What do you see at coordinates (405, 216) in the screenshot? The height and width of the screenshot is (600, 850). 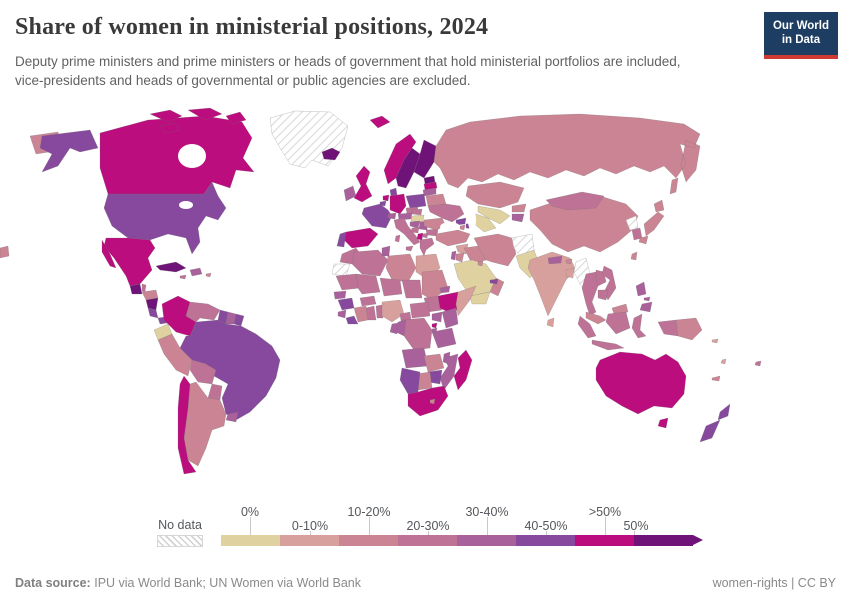 I see `country-austria` at bounding box center [405, 216].